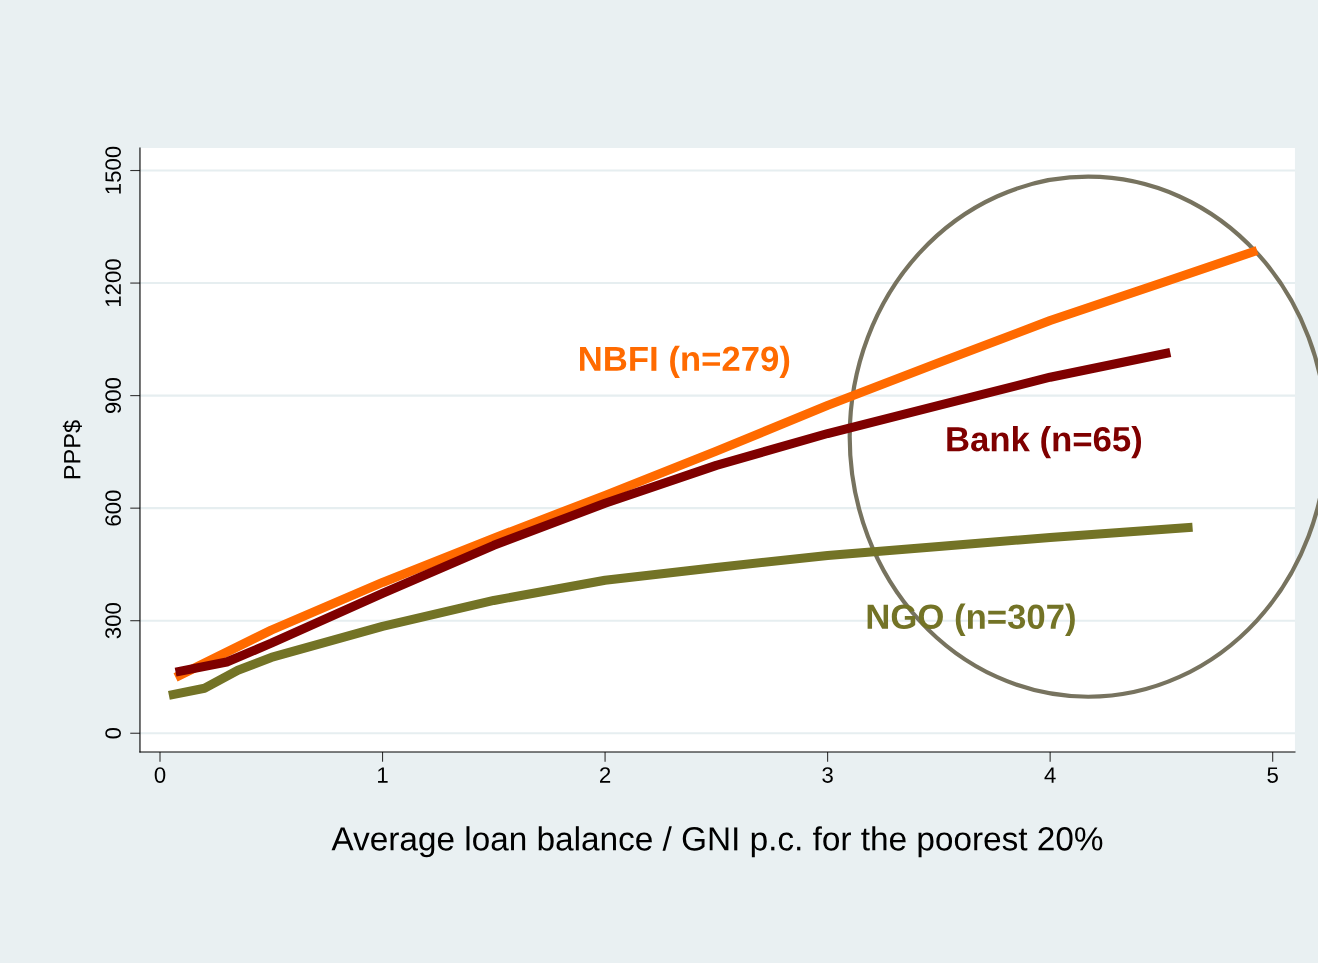  I want to click on y-tick-label: 300, so click(113, 621).